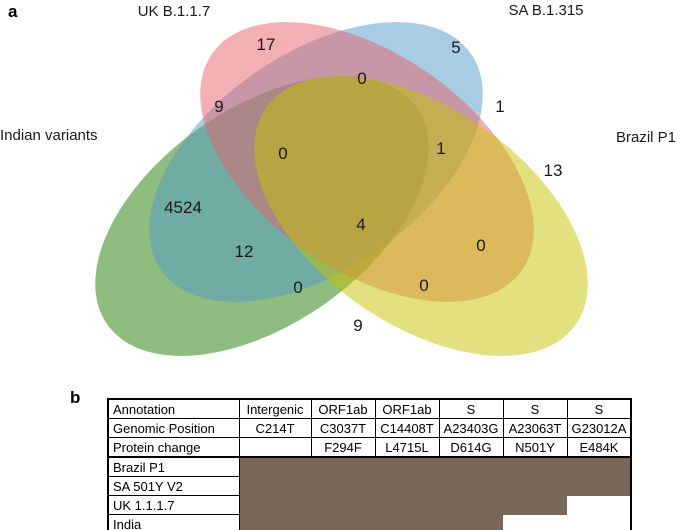  What do you see at coordinates (599, 447) in the screenshot?
I see `protein-change-cell: E484K` at bounding box center [599, 447].